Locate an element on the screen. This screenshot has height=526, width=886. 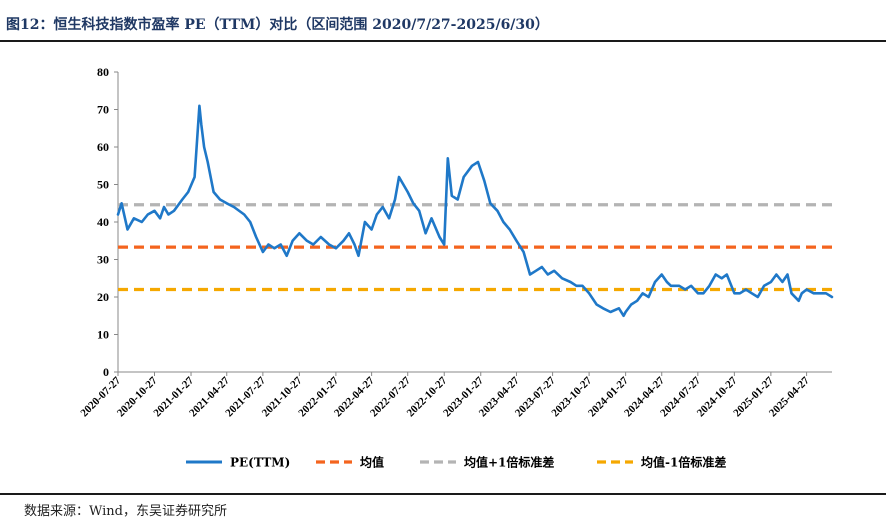
legend-label: PE(TTM) is located at coordinates (260, 463).